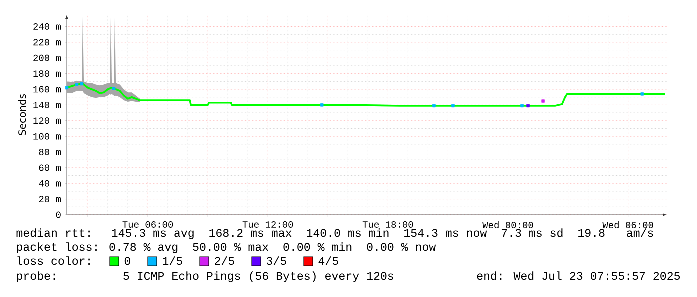 The width and height of the screenshot is (697, 297). What do you see at coordinates (54, 261) in the screenshot?
I see `legend-title: loss color:` at bounding box center [54, 261].